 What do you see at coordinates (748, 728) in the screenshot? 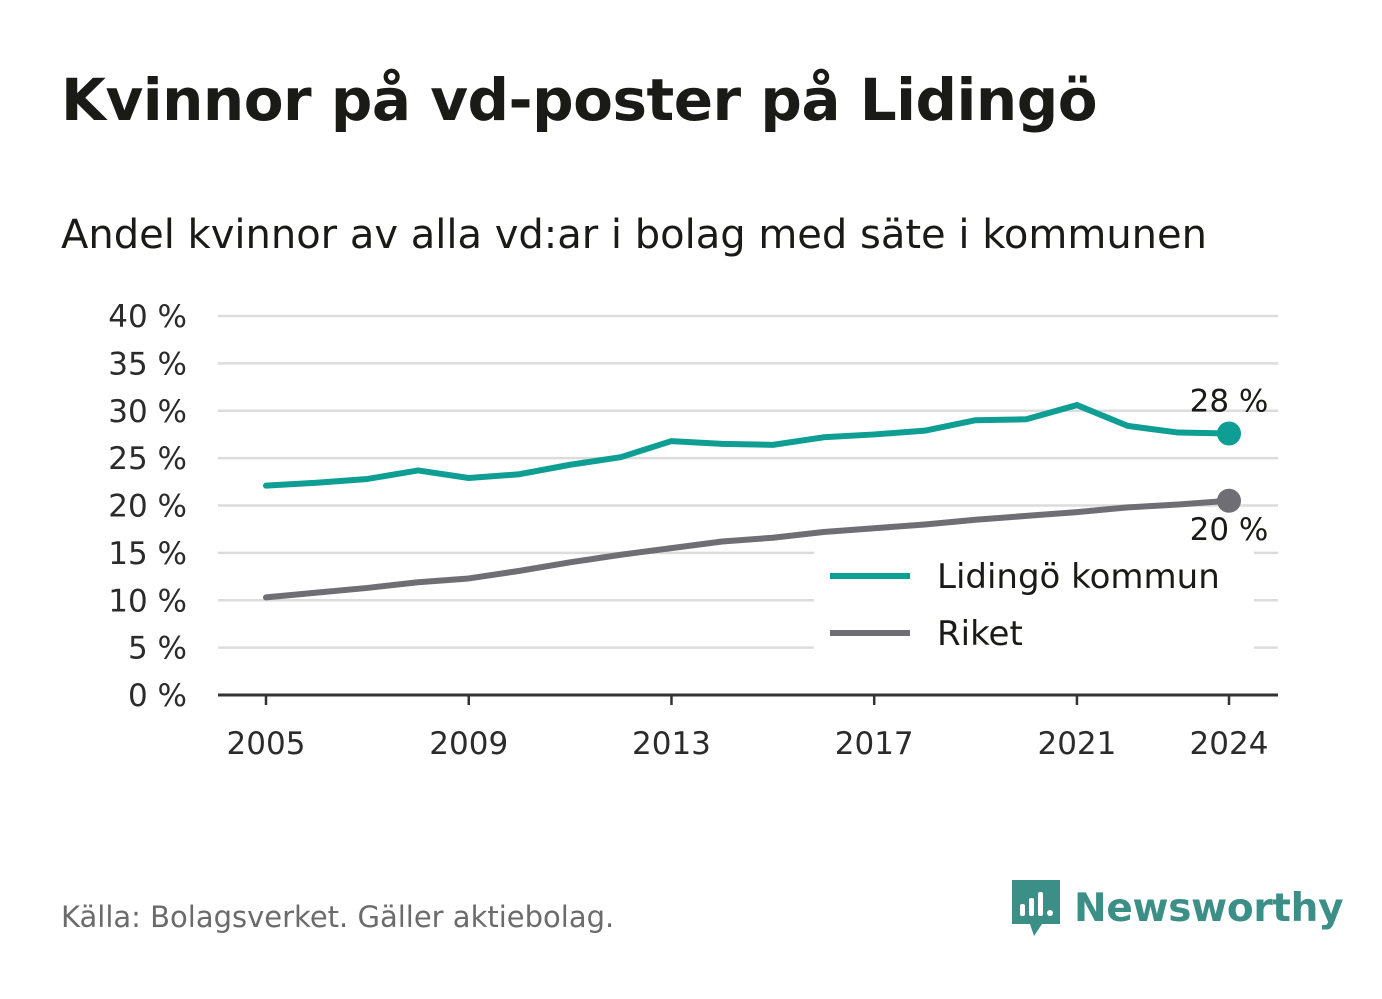
I see `x-axis-ticks: 2005 2009 2013 2017 2021 2024` at bounding box center [748, 728].